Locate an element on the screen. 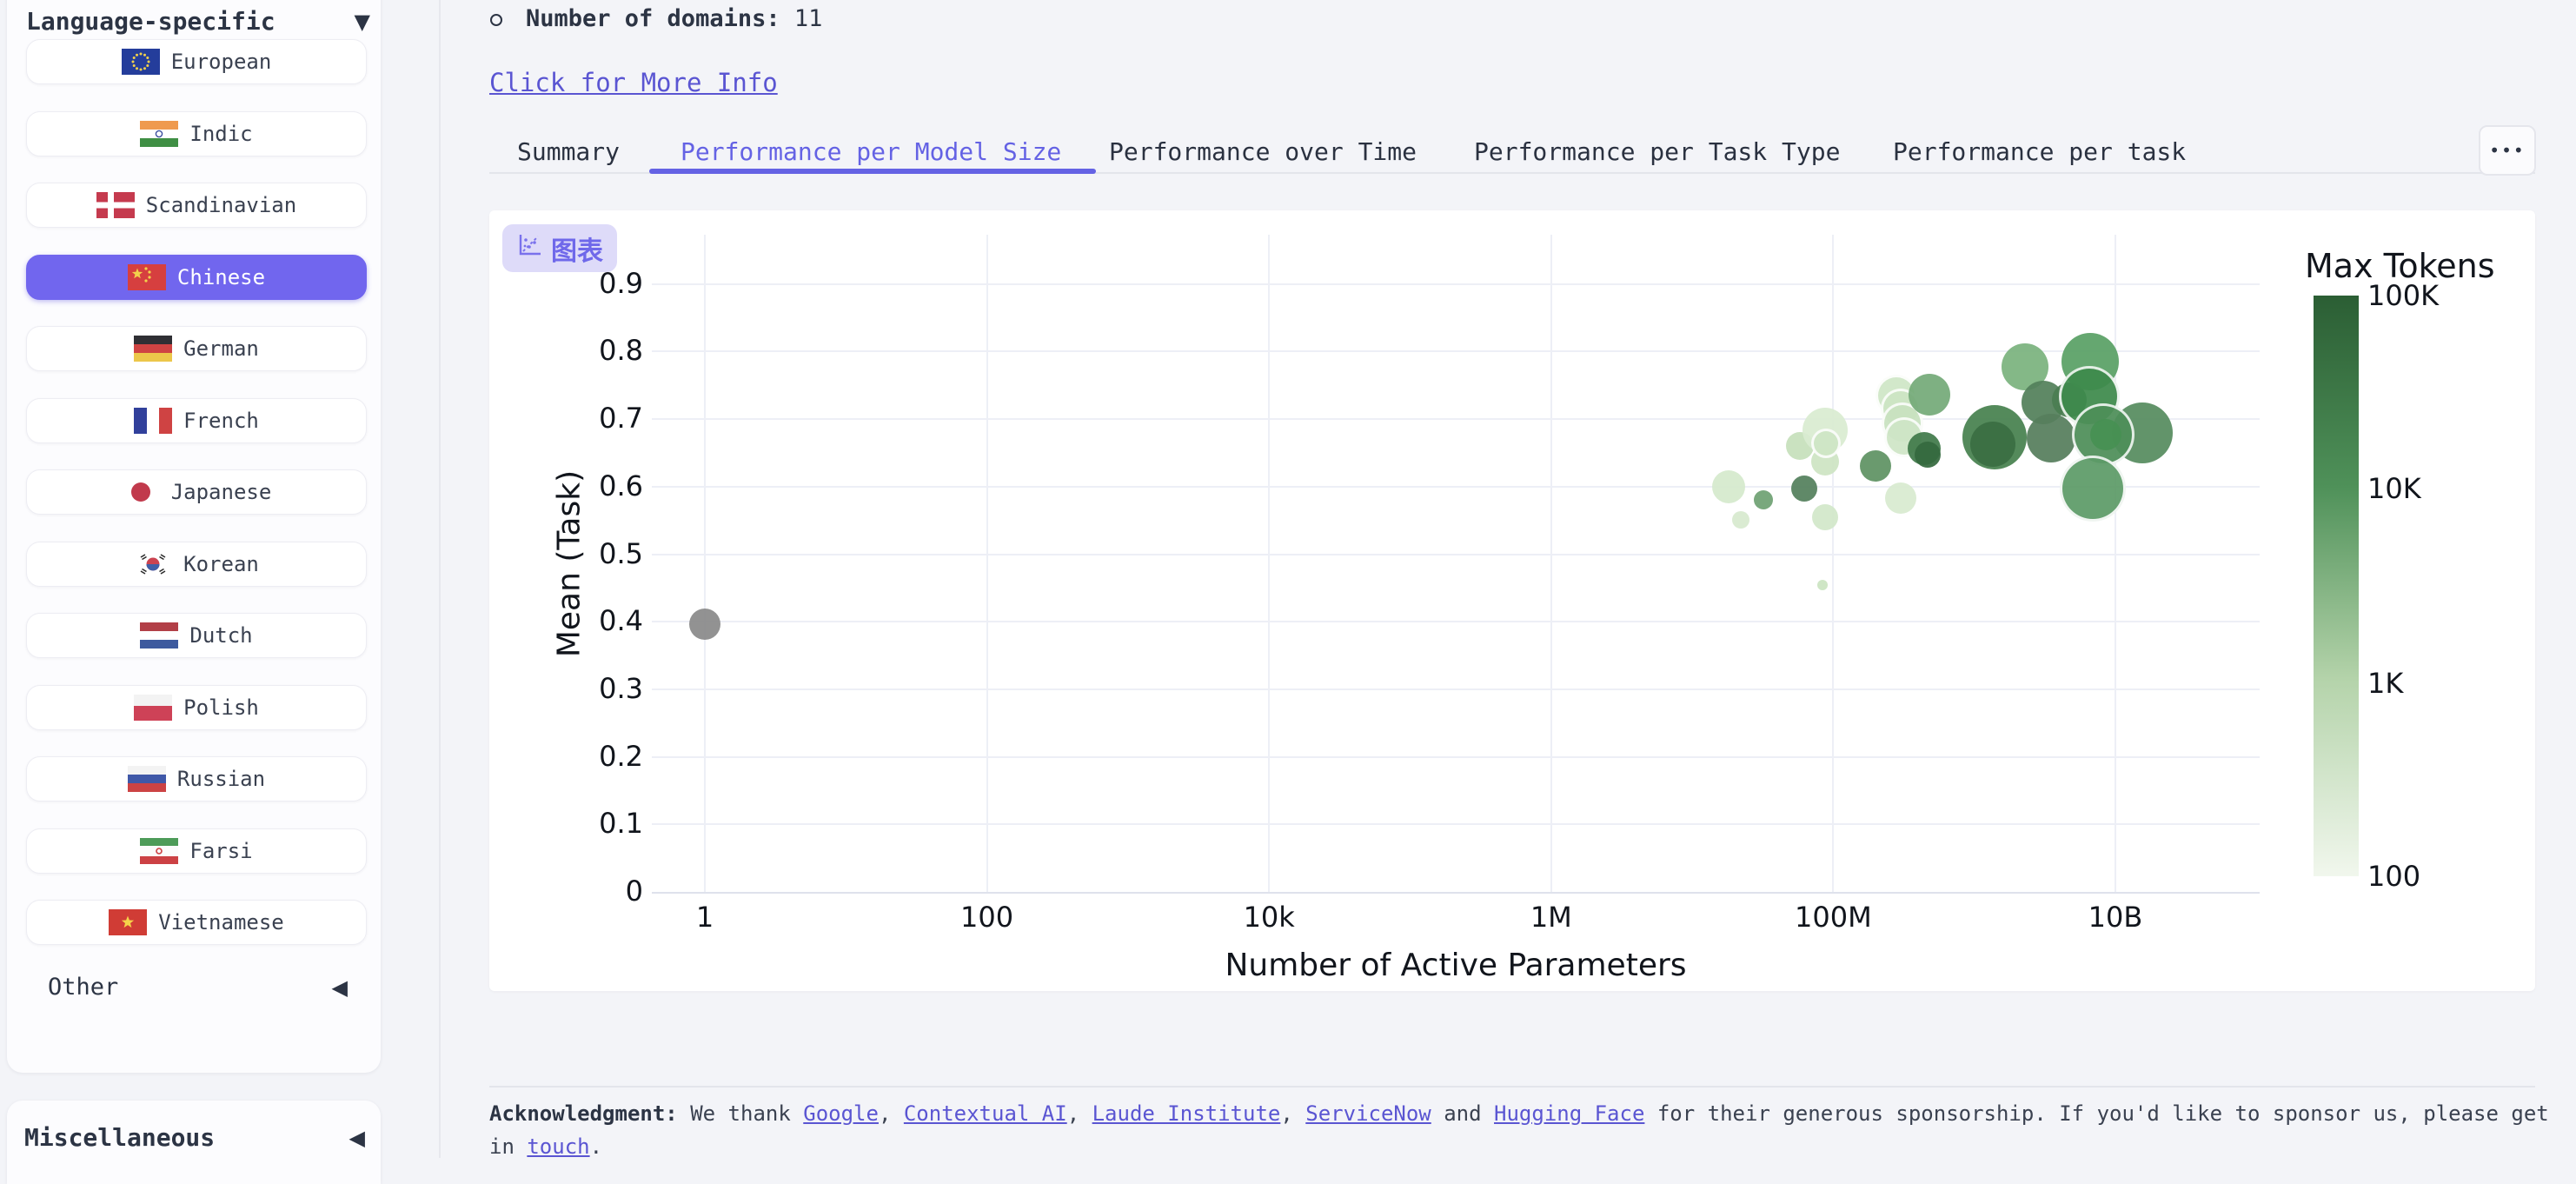 This screenshot has width=2576, height=1184. tab-performance-over-time: Performance over Time is located at coordinates (1263, 151).